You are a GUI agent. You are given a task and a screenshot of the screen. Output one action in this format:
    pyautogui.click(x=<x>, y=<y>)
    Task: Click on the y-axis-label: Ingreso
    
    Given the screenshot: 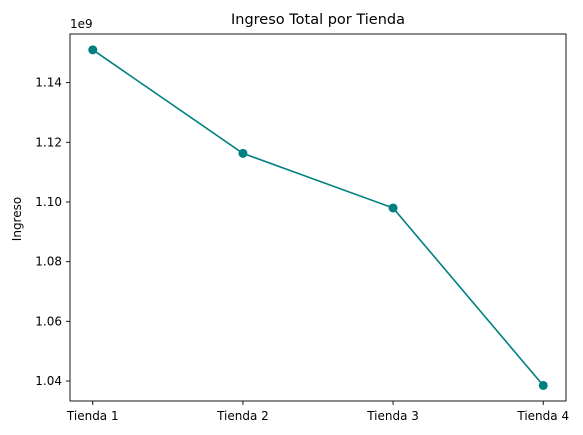 What is the action you would take?
    pyautogui.click(x=17, y=219)
    